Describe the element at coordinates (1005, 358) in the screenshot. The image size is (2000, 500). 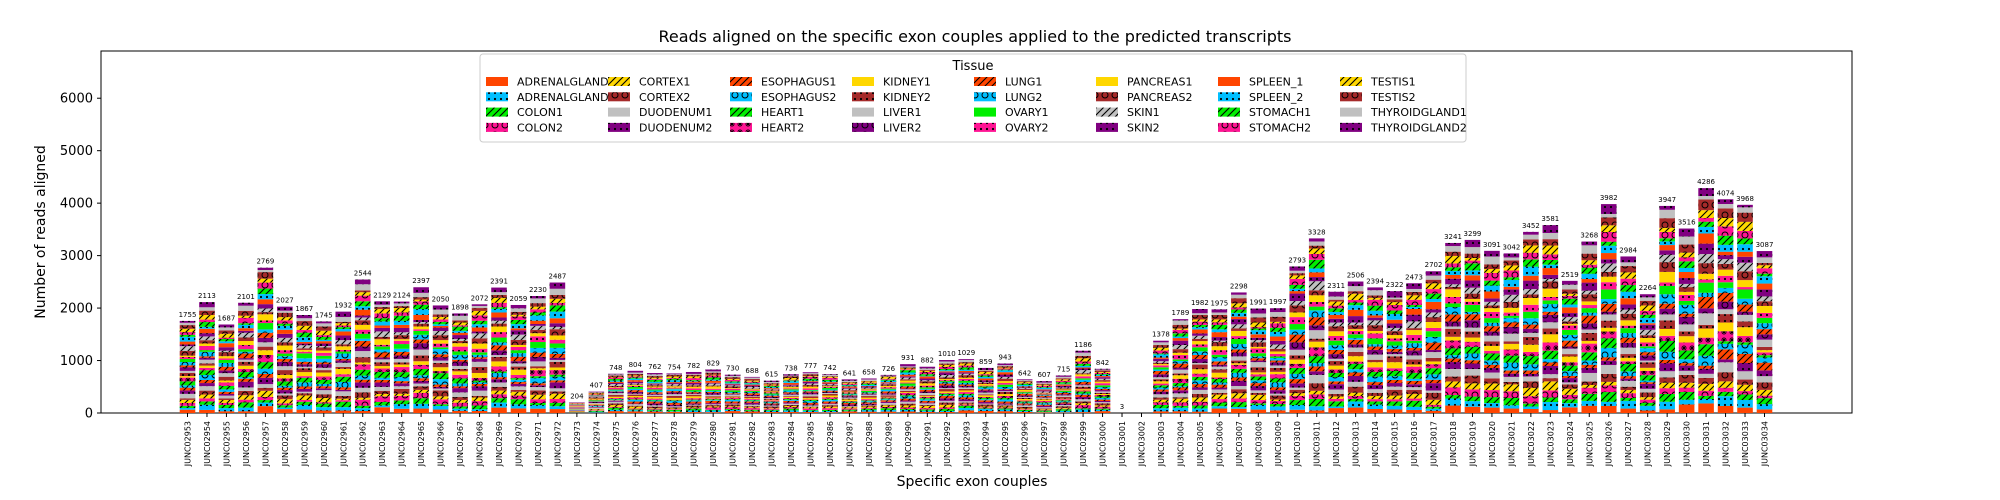
I see `bar-total-label: 943` at that location.